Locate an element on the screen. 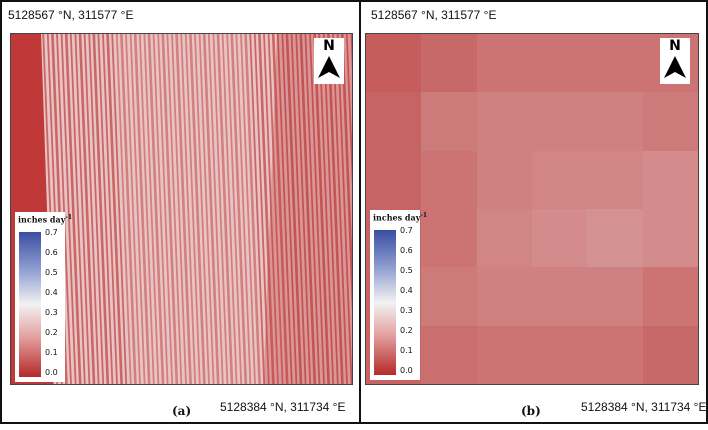 The image size is (708, 430). panel-b-label: (b) is located at coordinates (531, 411).